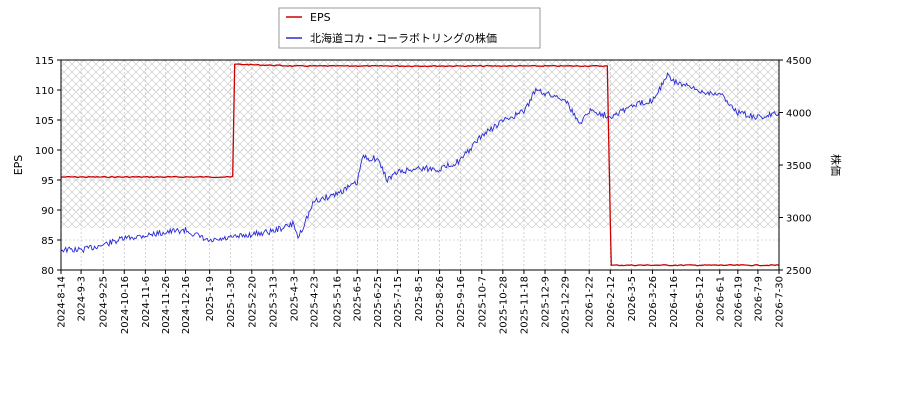 Image resolution: width=900 pixels, height=400 pixels. I want to click on left-tick-label: 115, so click(44, 61).